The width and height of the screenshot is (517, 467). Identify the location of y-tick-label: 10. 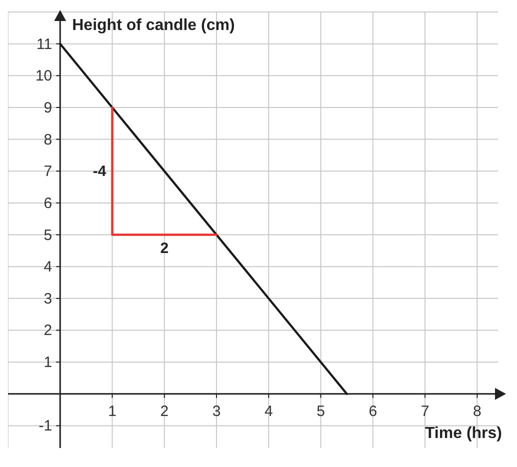
(43, 76).